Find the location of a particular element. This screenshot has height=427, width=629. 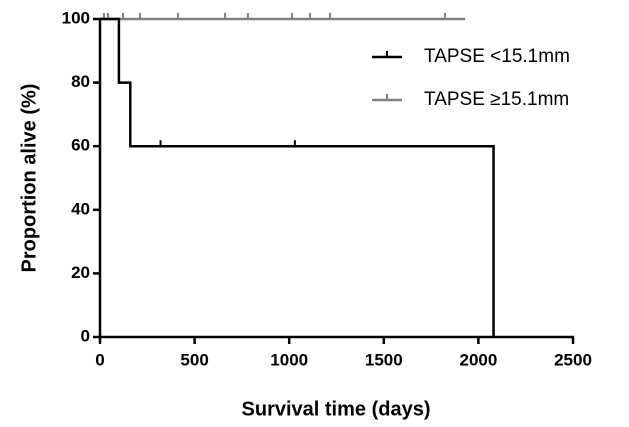

y-tick-label: 100 is located at coordinates (76, 17).